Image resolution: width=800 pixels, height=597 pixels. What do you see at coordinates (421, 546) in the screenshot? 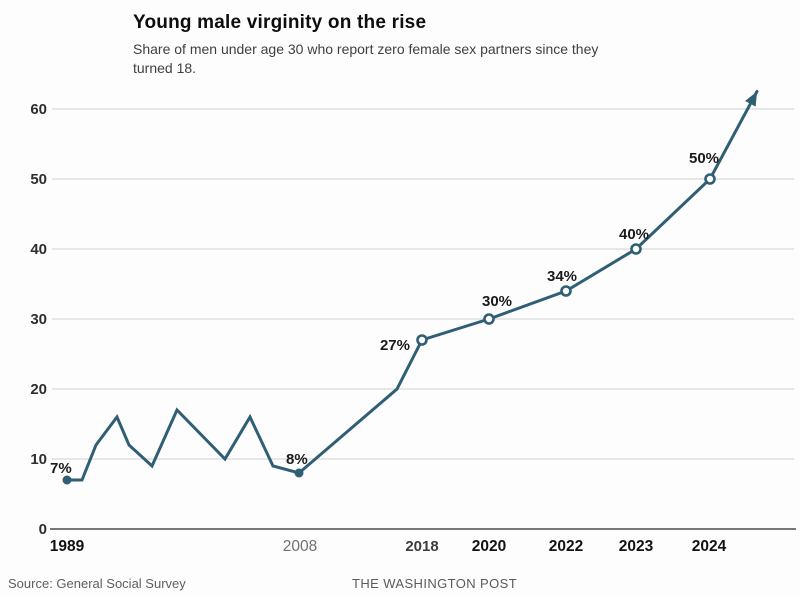
I see `x-tick-label: 2018` at bounding box center [421, 546].